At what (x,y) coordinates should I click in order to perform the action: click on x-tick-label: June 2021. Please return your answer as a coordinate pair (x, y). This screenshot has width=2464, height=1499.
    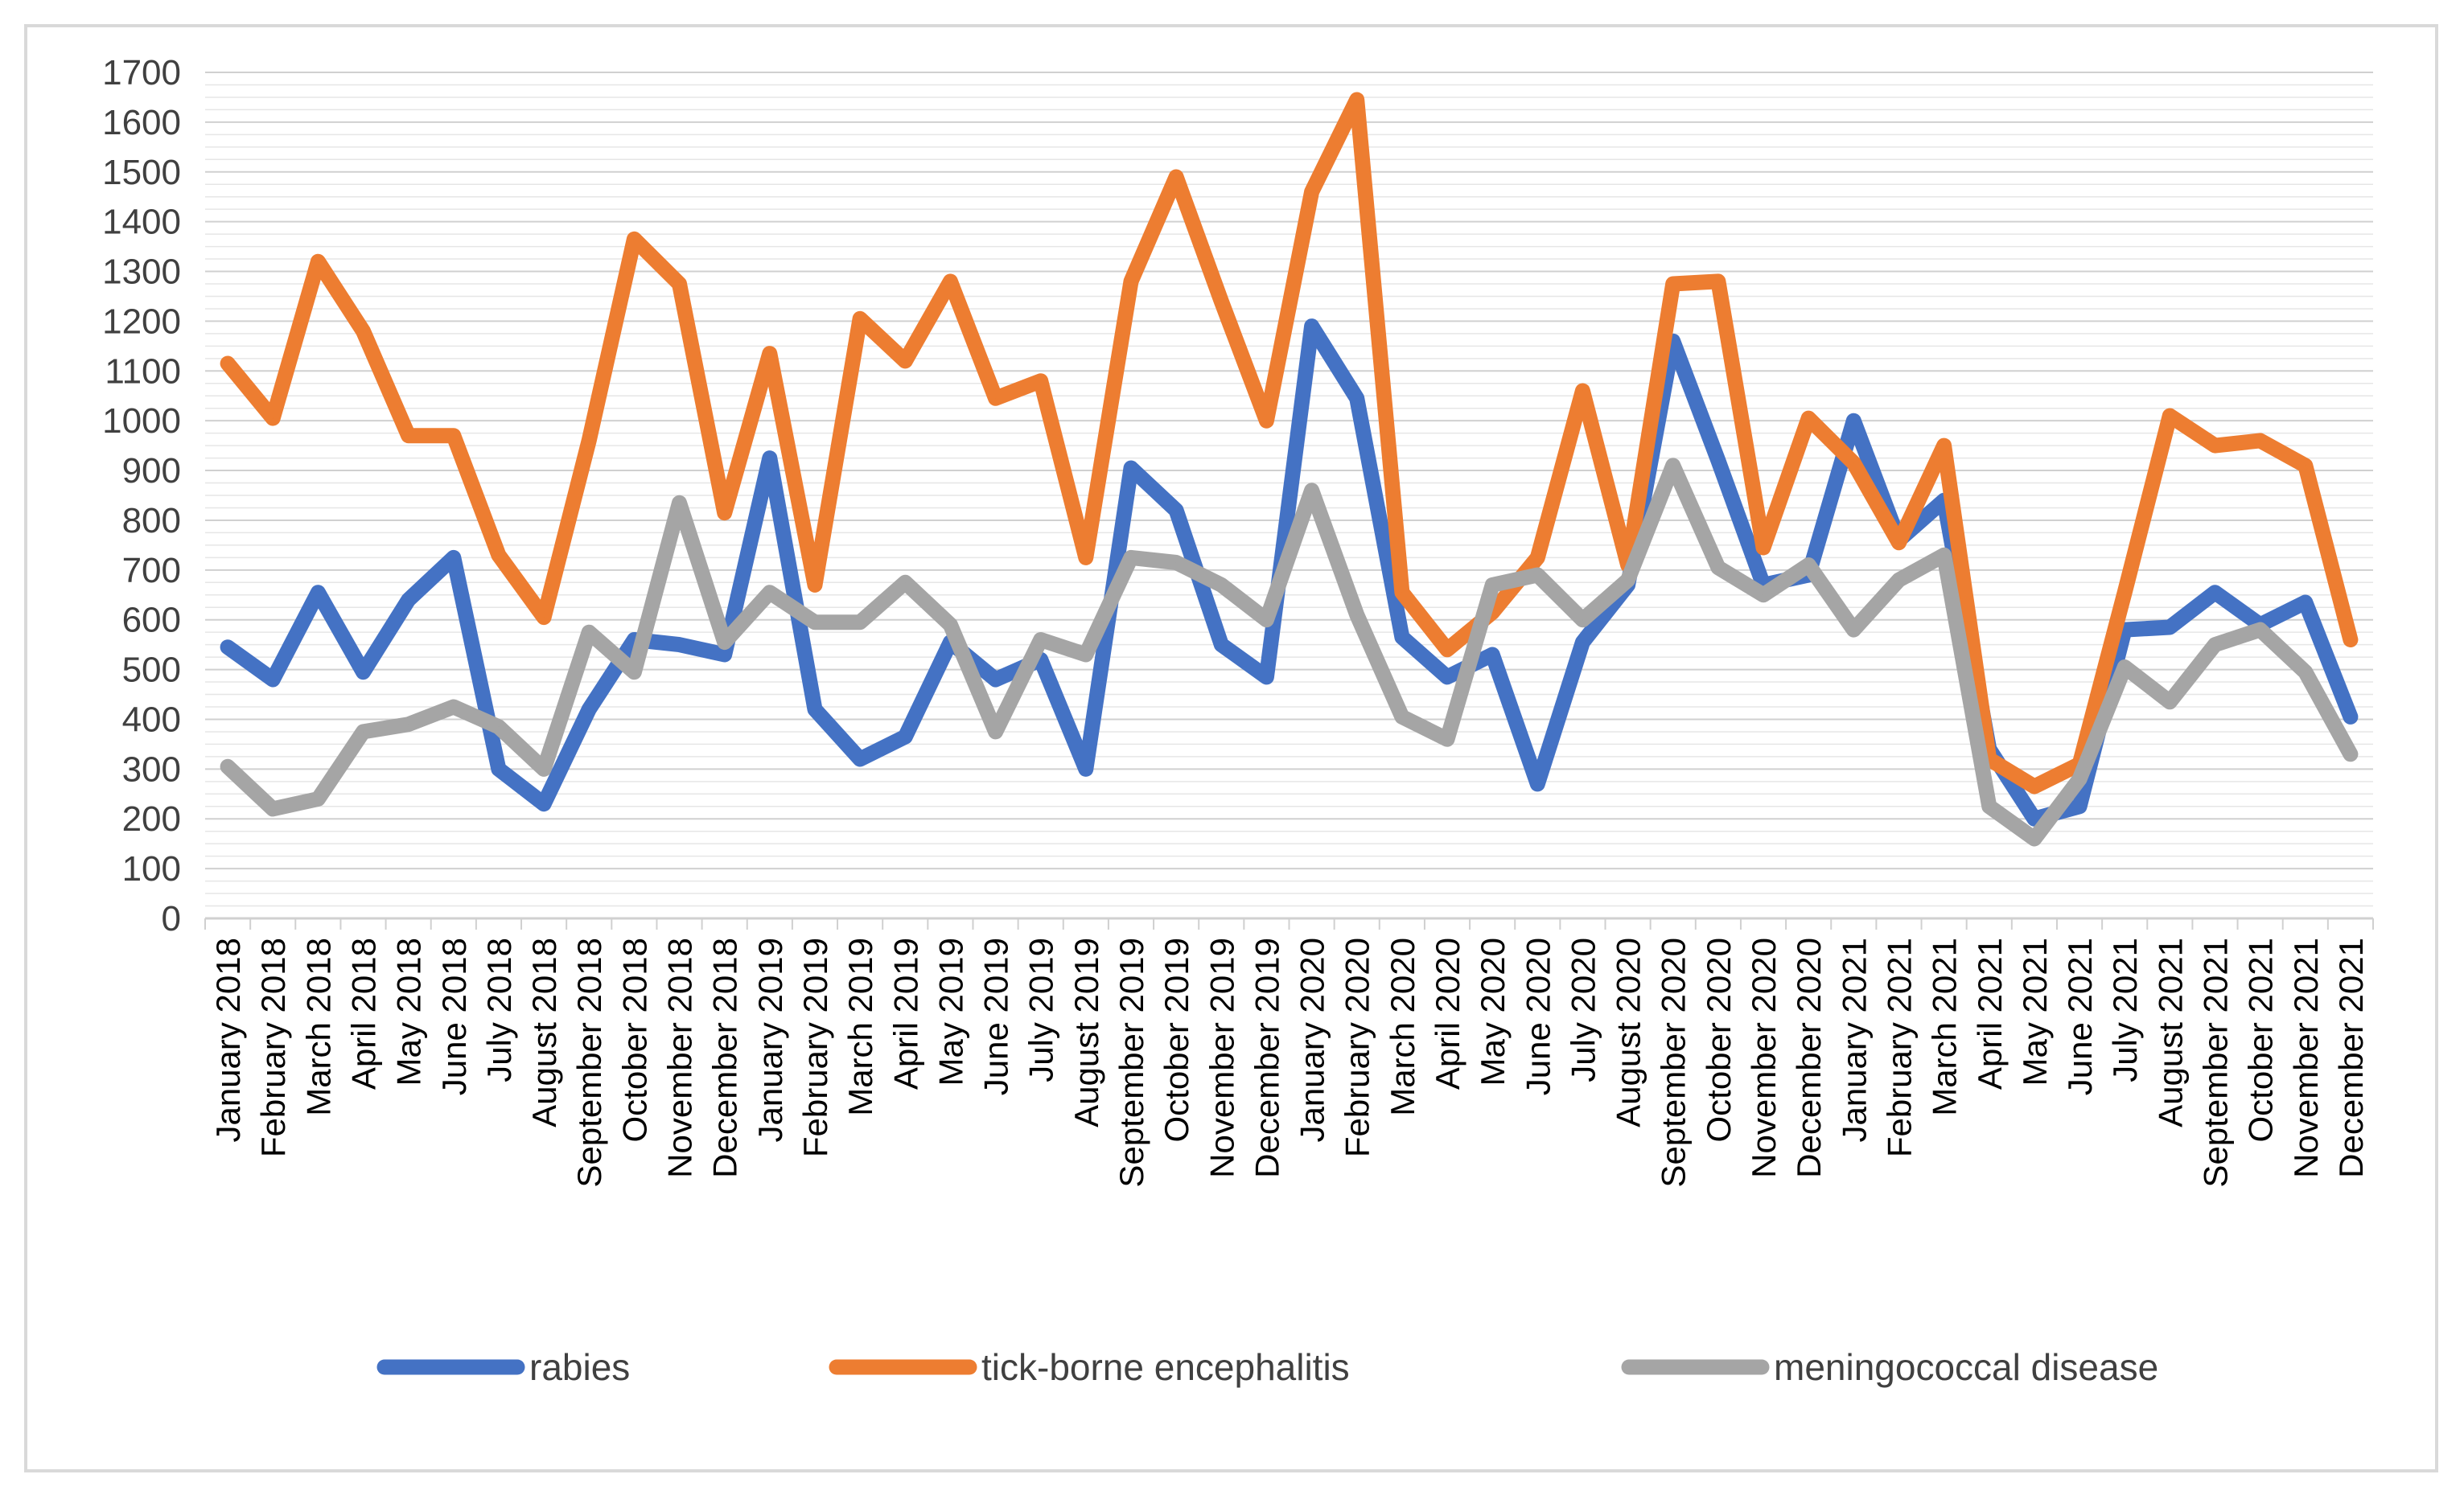
    Looking at the image, I should click on (2080, 1017).